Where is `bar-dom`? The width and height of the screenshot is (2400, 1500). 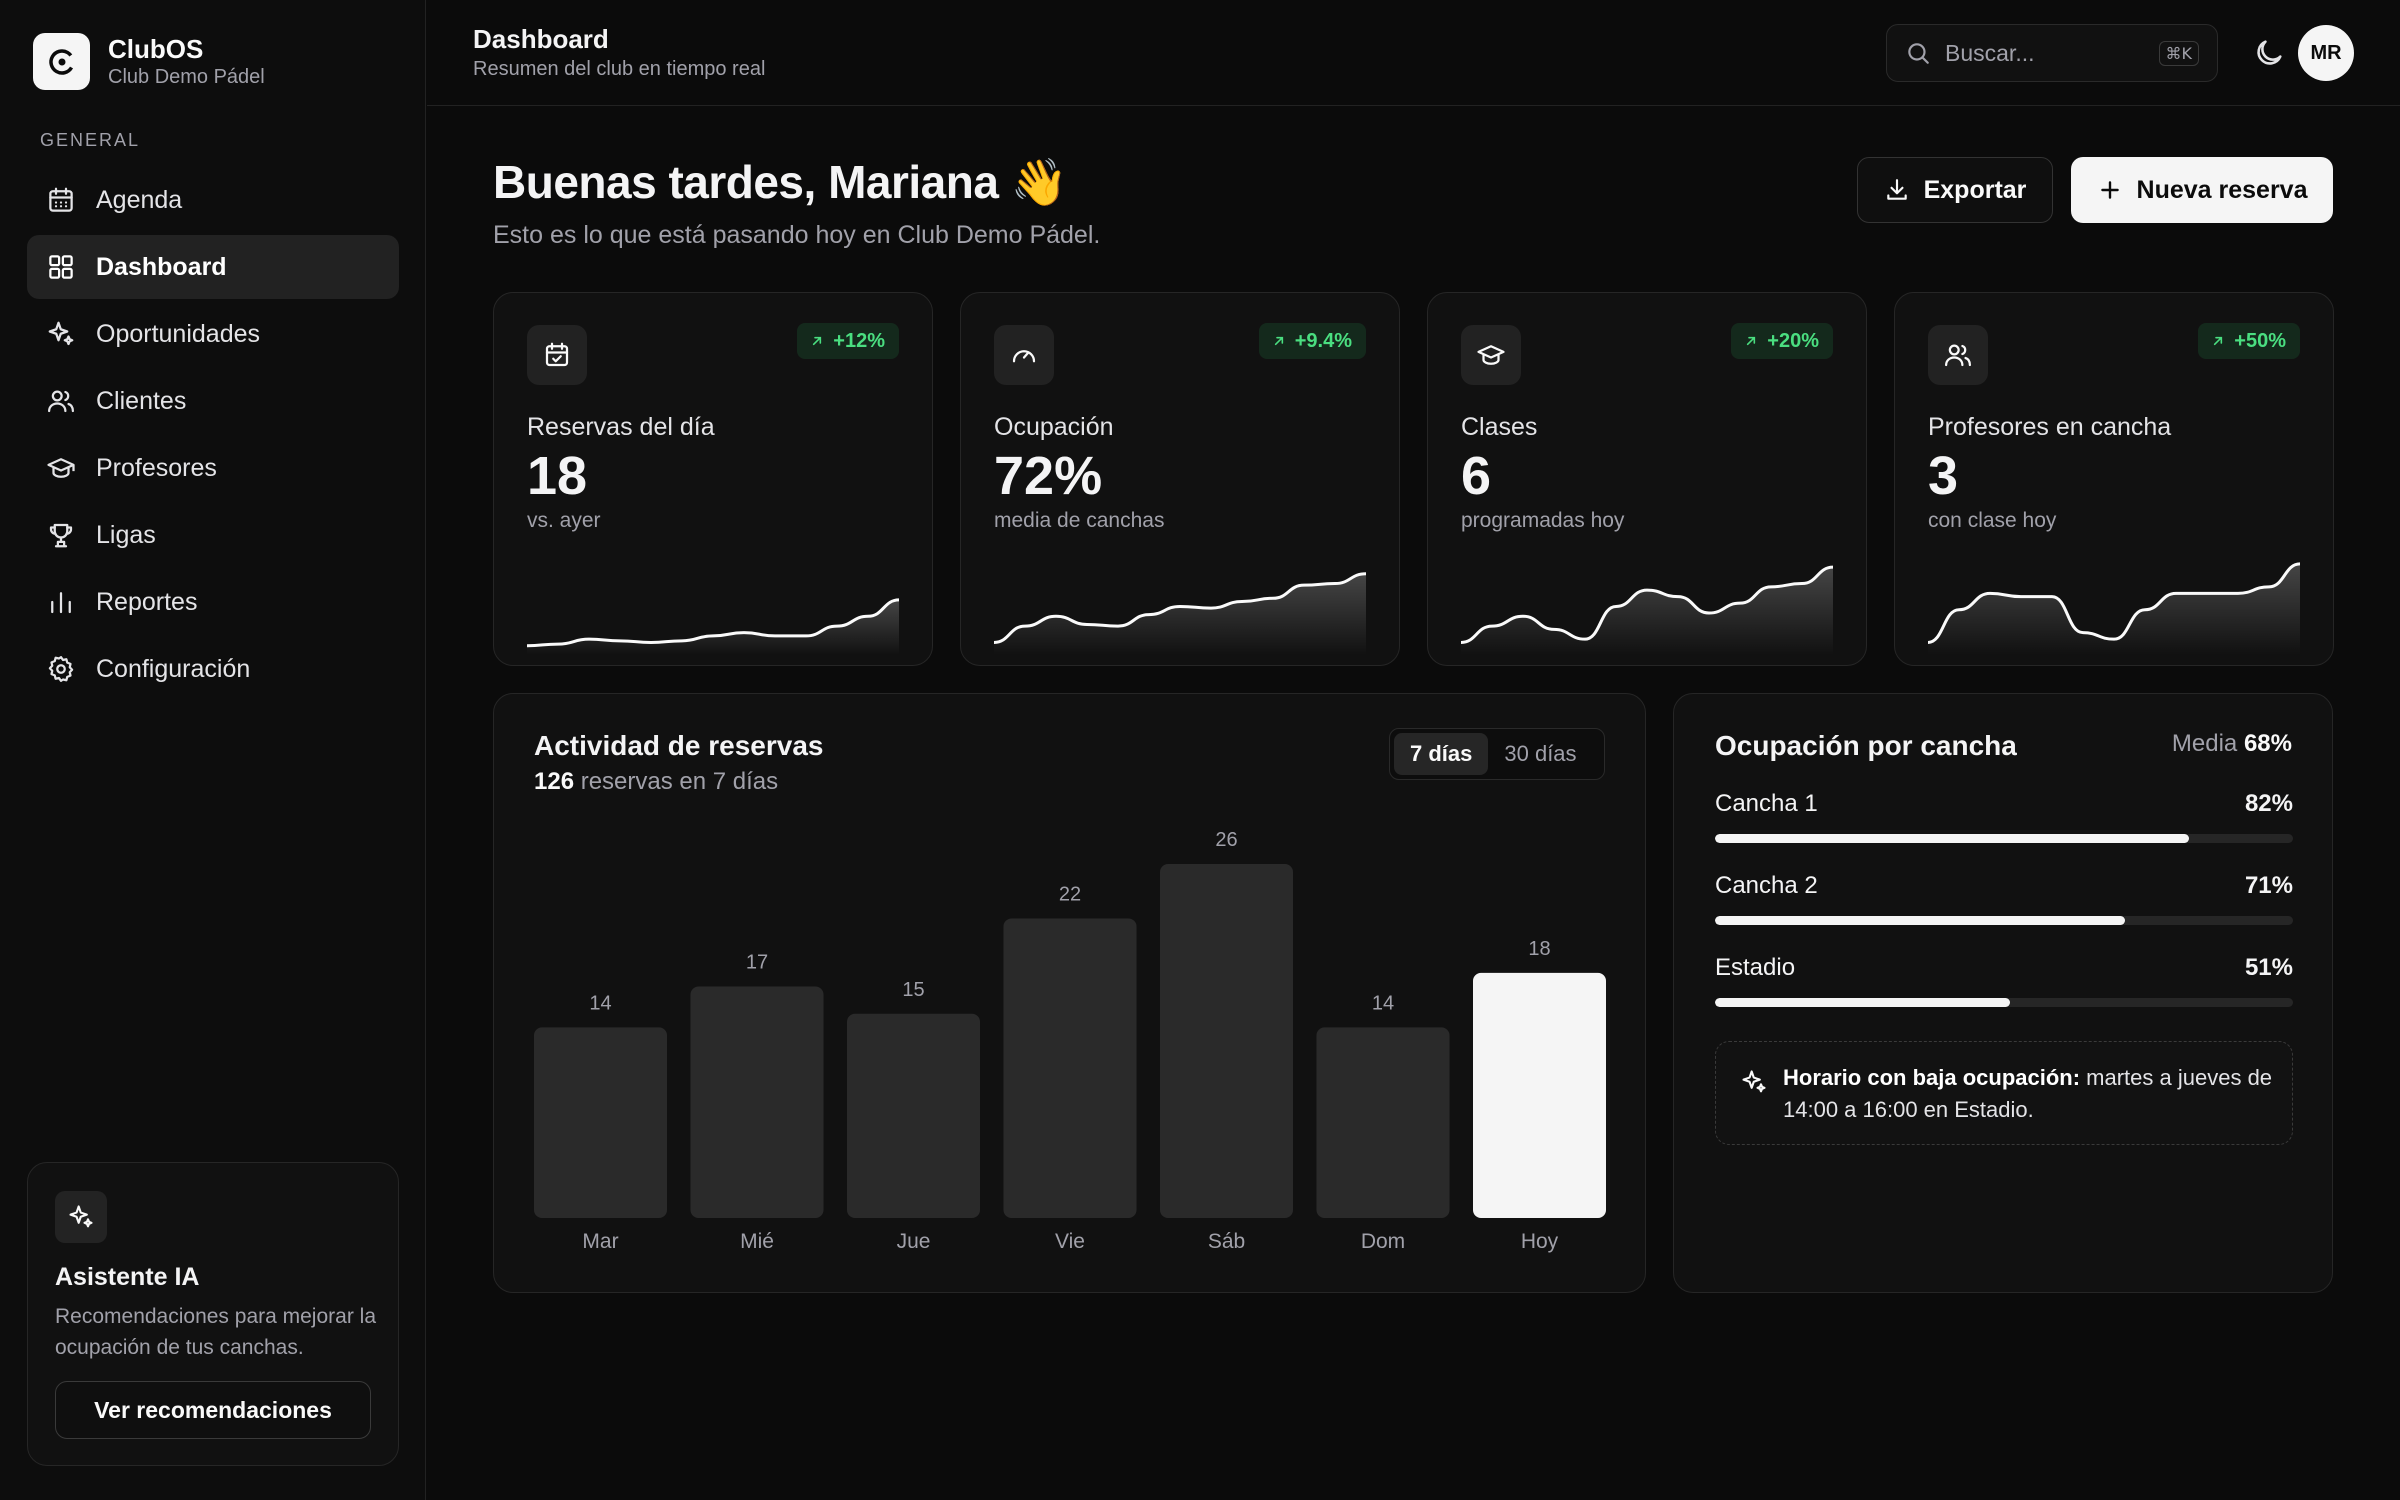
bar-dom is located at coordinates (1383, 1122).